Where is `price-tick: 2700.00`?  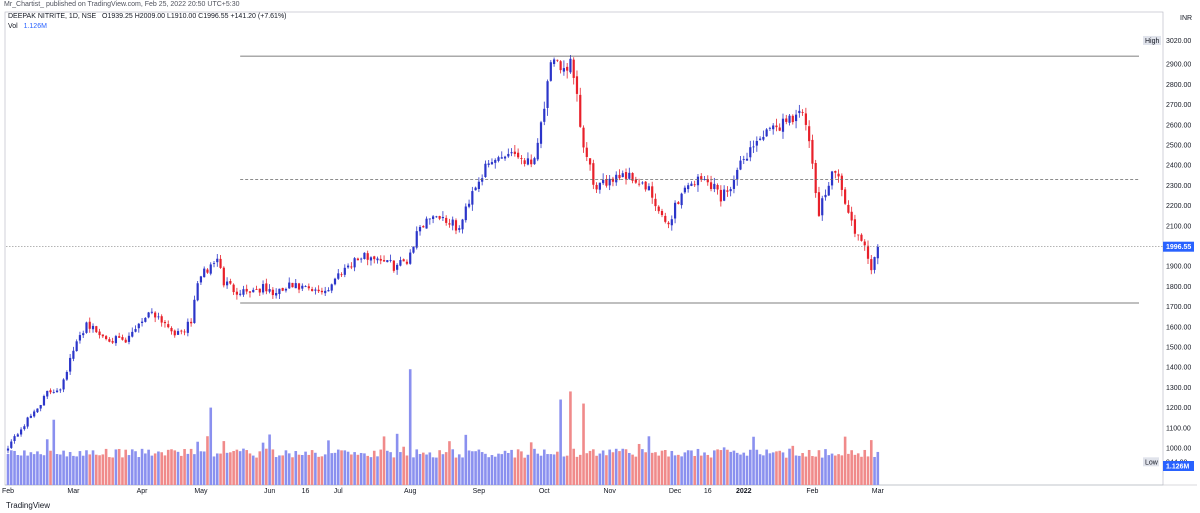 price-tick: 2700.00 is located at coordinates (1178, 105).